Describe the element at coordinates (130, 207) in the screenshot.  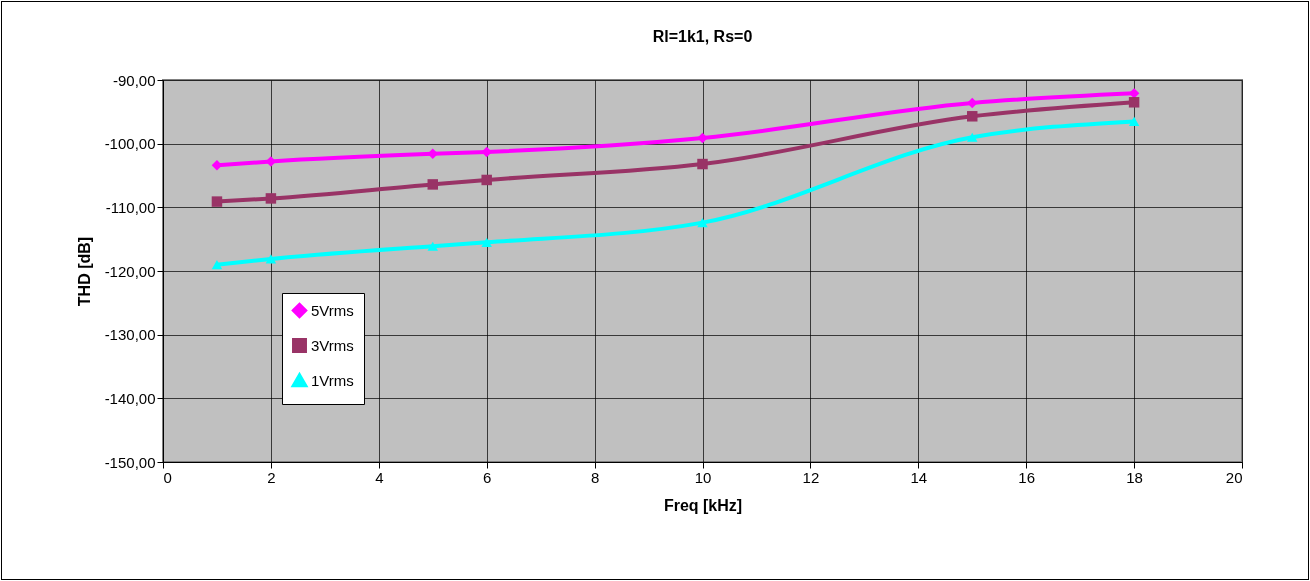
I see `y-tick-label: -110,00` at that location.